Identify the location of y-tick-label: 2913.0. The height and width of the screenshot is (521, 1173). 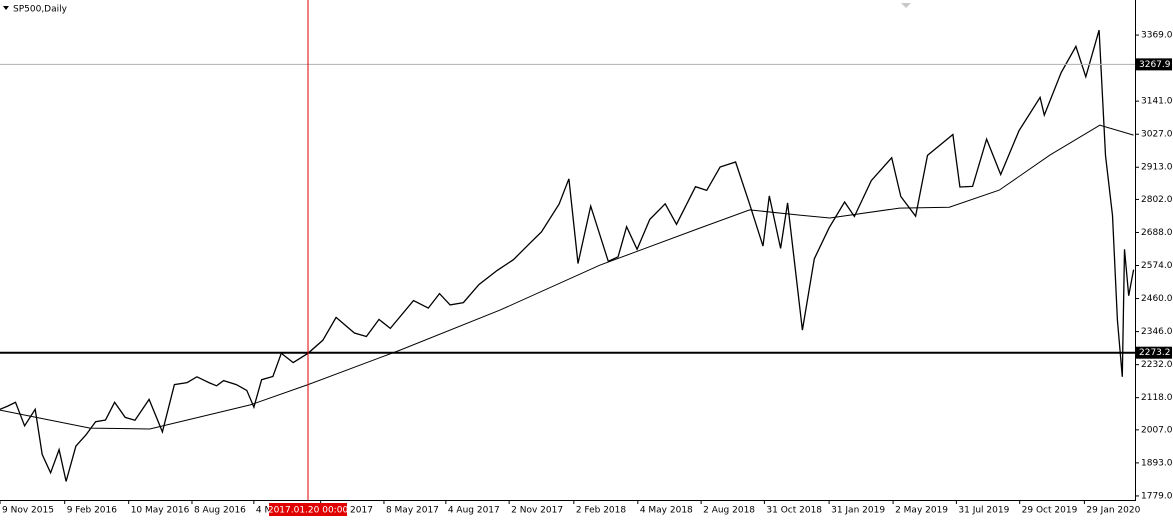
(1157, 168).